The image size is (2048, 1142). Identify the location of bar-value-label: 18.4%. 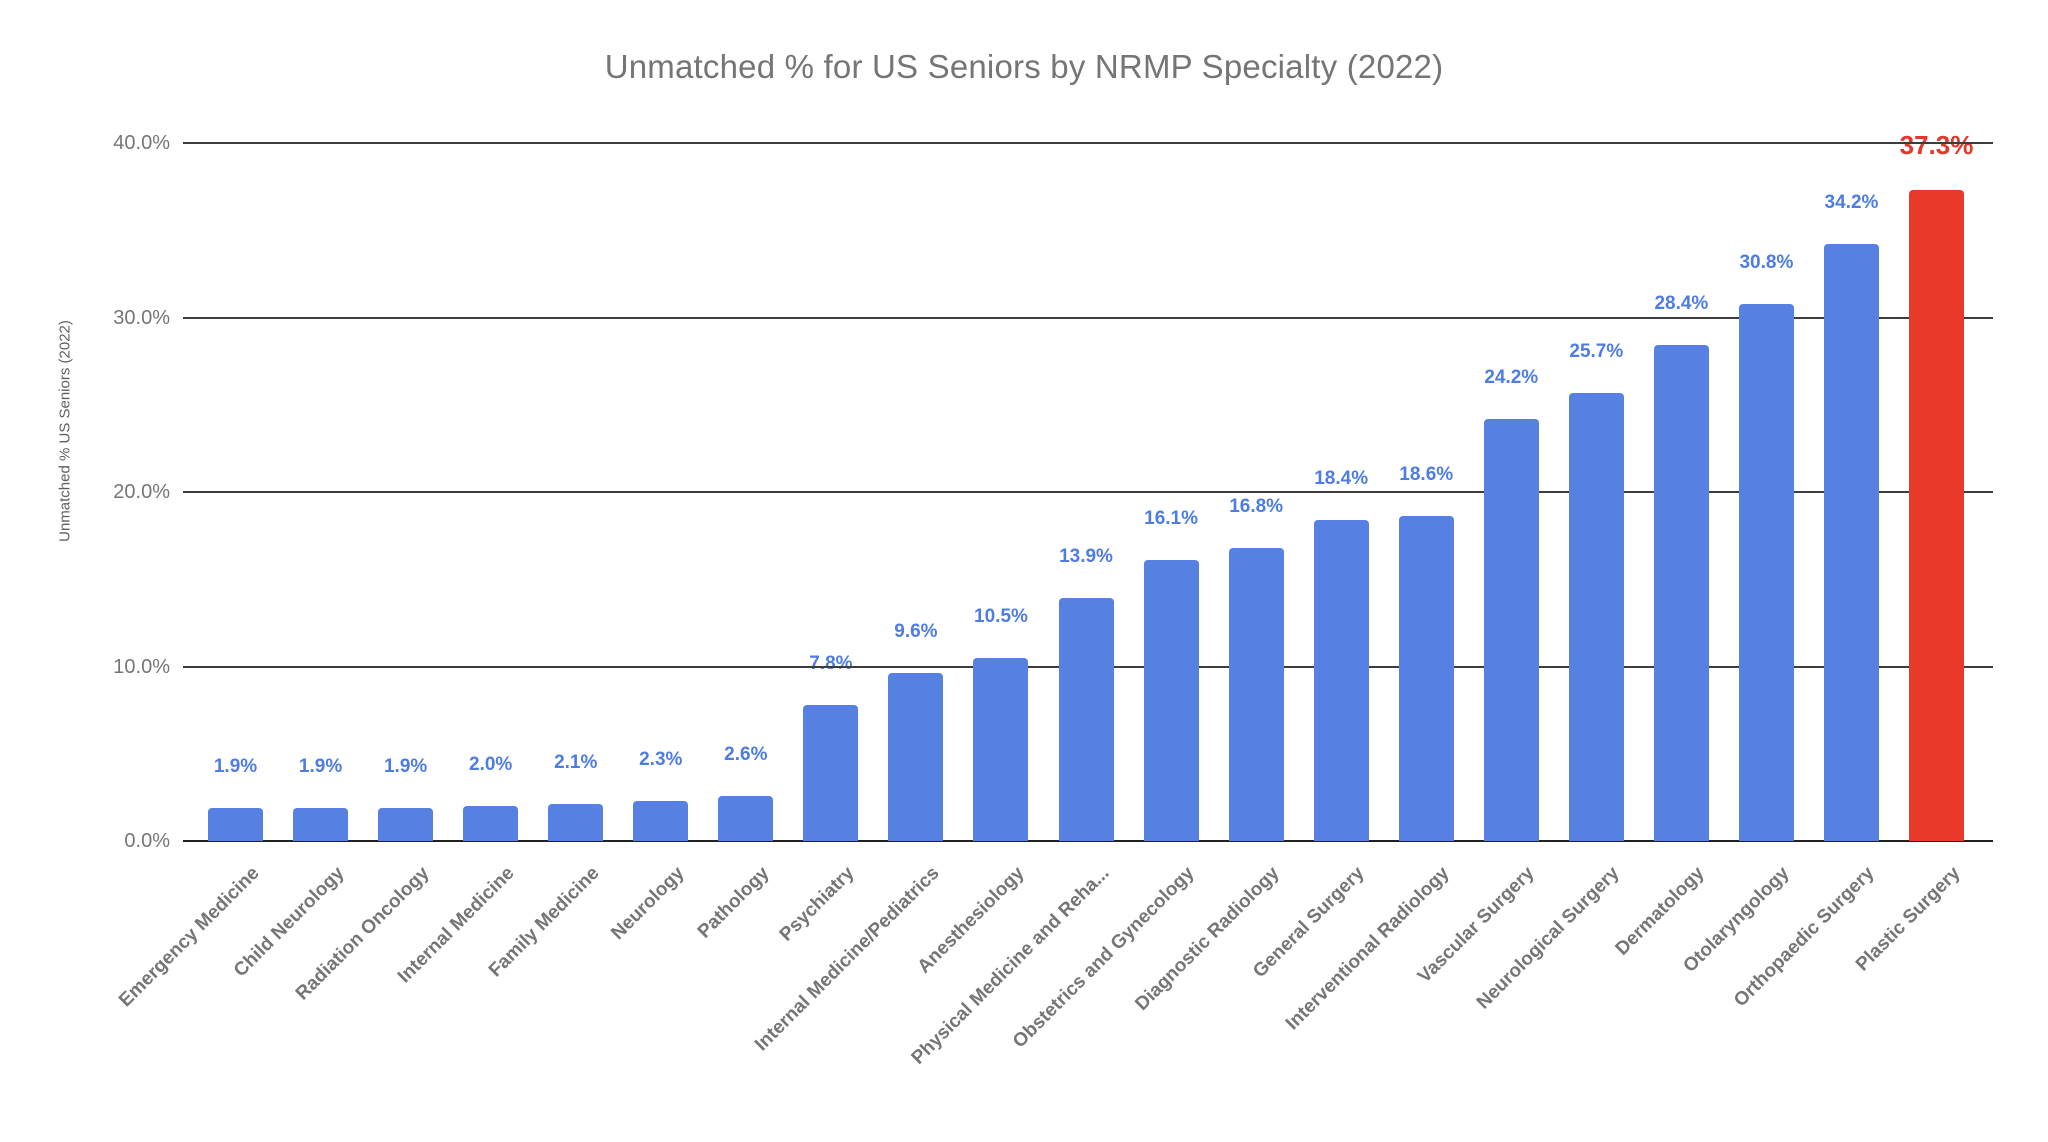
(1341, 478).